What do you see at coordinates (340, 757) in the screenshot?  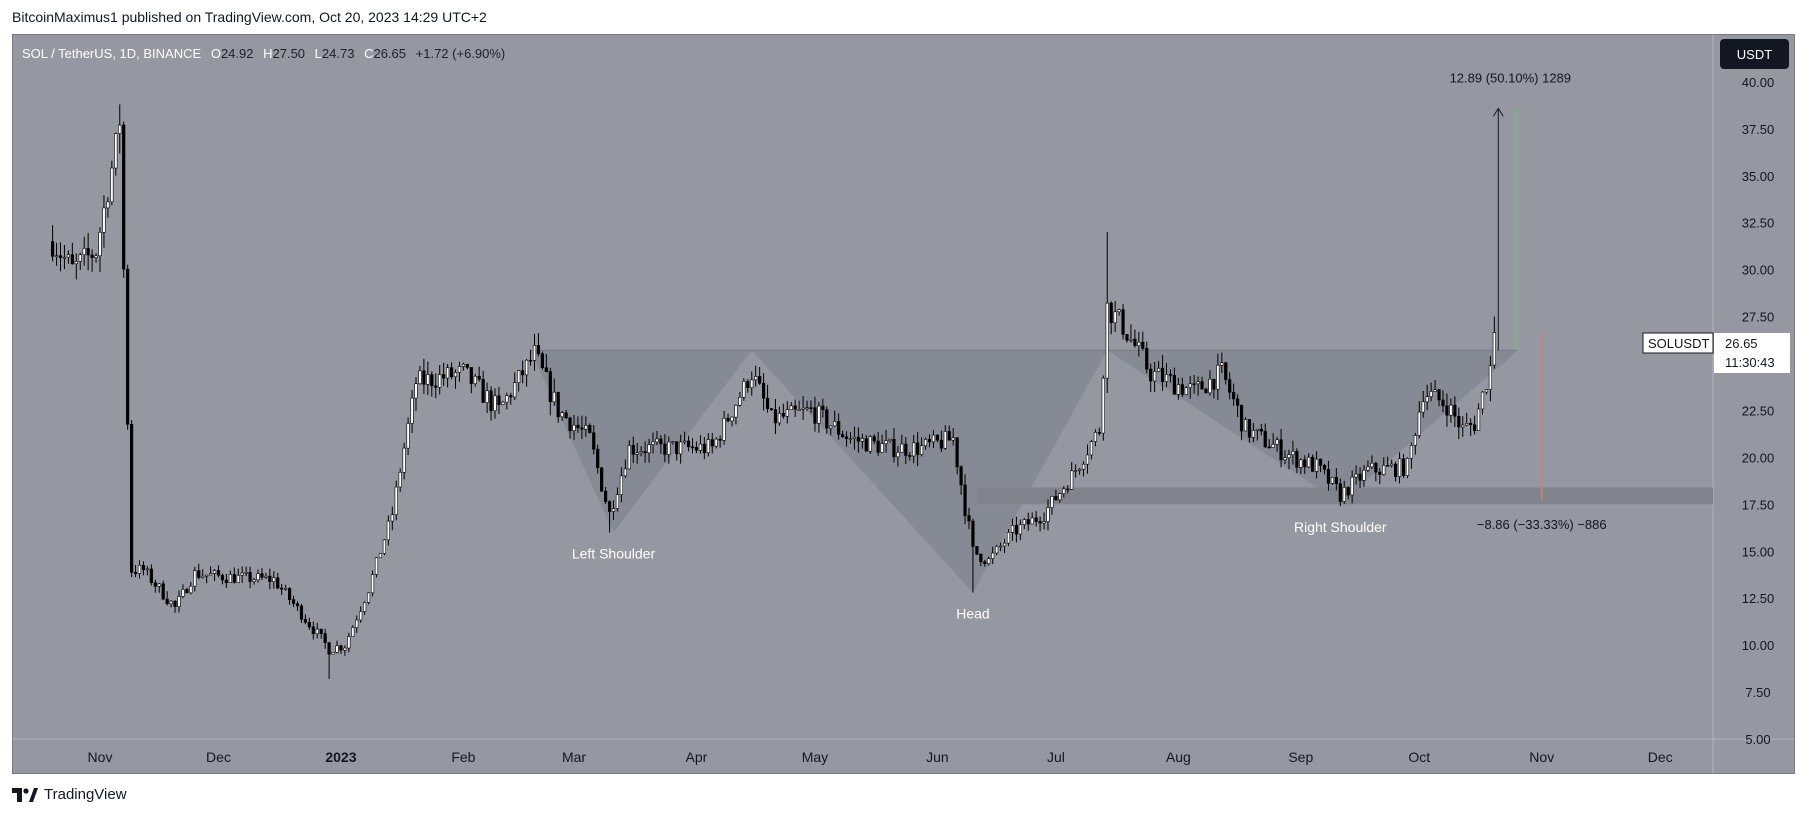 I see `x-tick-label: 2023` at bounding box center [340, 757].